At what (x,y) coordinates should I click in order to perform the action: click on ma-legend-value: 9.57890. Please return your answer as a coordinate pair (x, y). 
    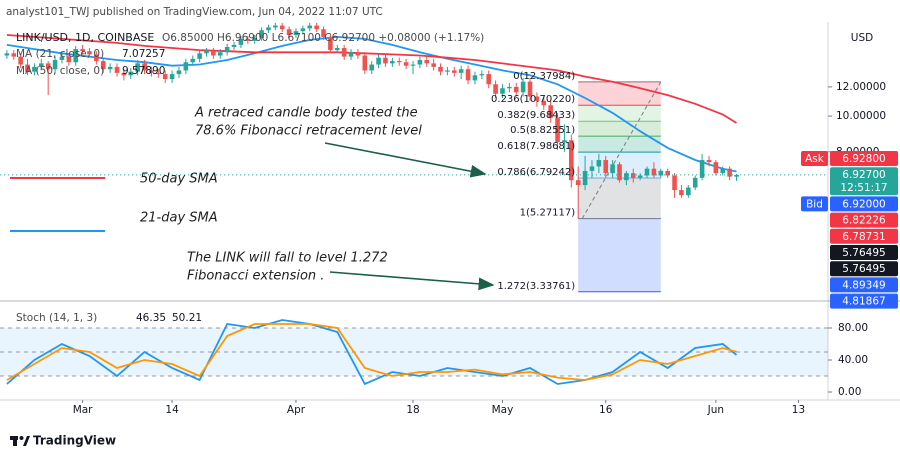
    Looking at the image, I should click on (143, 71).